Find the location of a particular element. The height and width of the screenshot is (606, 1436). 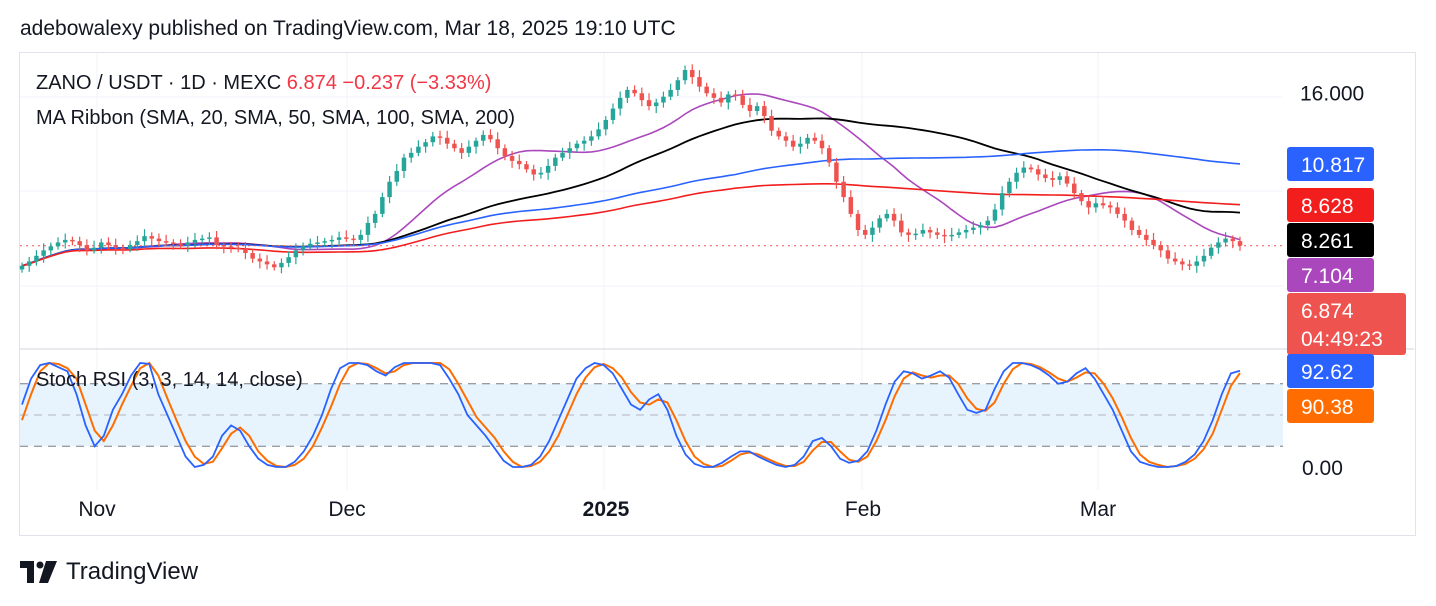

time-axis-label: Nov is located at coordinates (97, 509).